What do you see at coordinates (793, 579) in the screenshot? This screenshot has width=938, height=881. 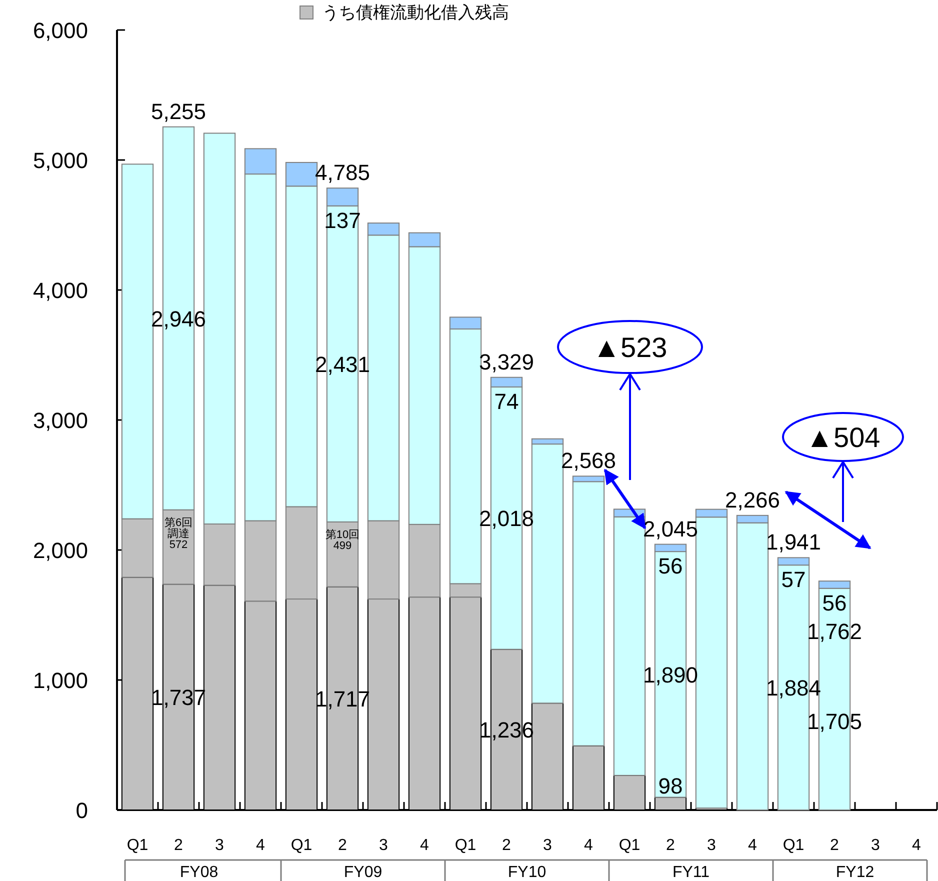 I see `value-label: 57` at bounding box center [793, 579].